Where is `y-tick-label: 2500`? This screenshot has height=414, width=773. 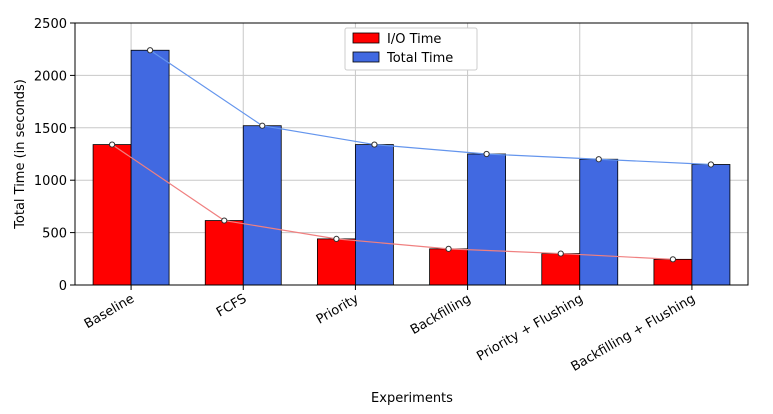
y-tick-label: 2500 is located at coordinates (50, 24).